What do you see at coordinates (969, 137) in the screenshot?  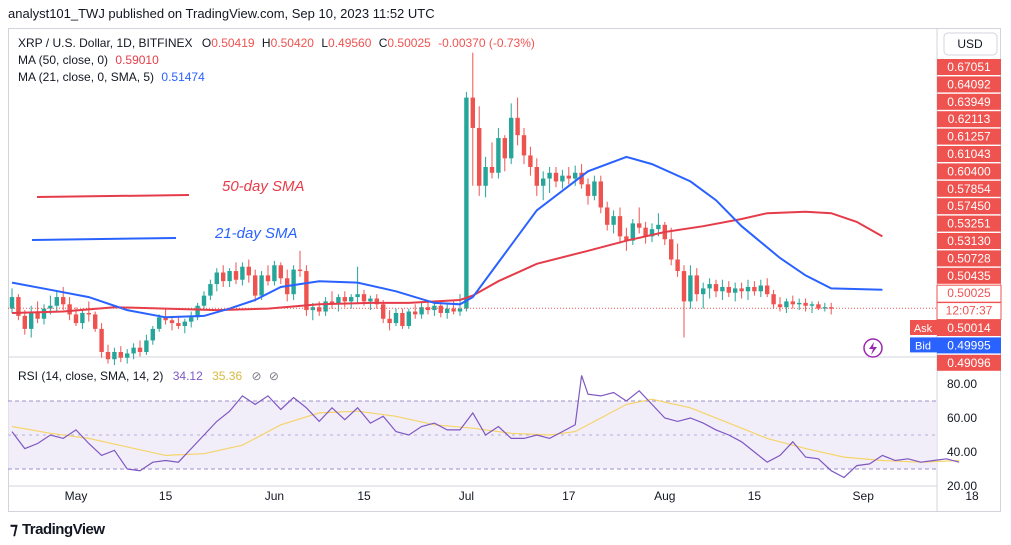 I see `price-label: 0.61257` at bounding box center [969, 137].